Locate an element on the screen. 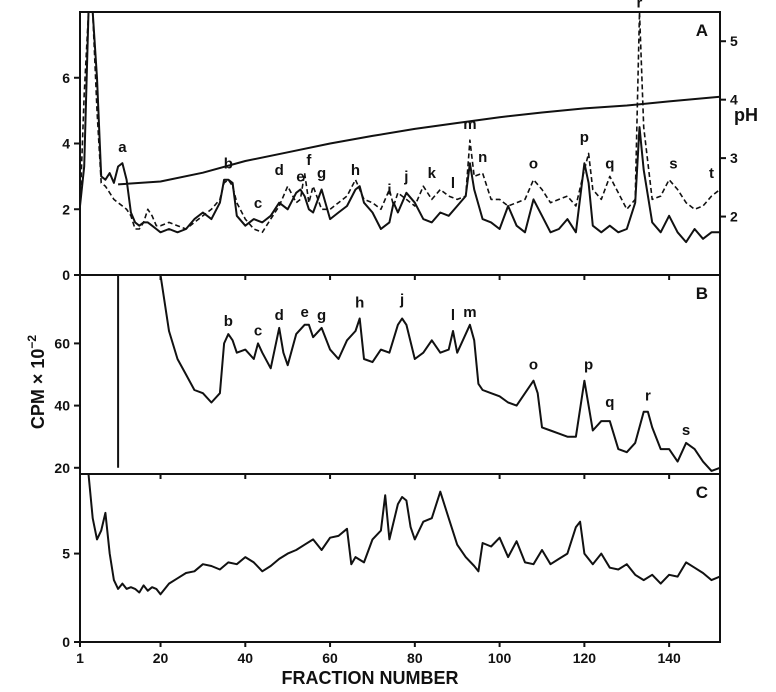  panel-letter: B is located at coordinates (702, 293).